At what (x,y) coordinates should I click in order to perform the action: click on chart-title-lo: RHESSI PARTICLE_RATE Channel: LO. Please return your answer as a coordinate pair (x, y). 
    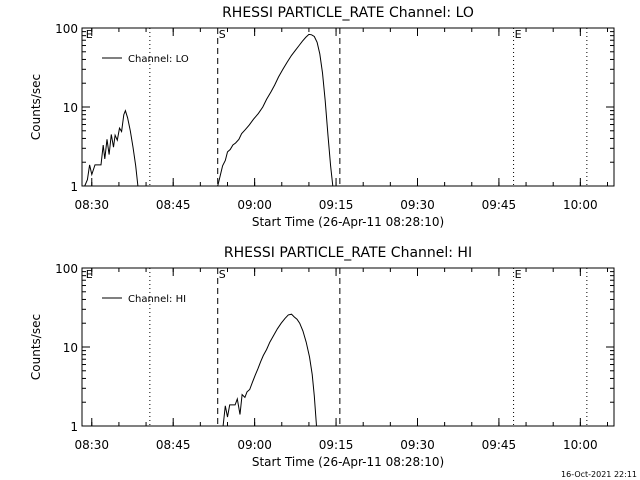
    Looking at the image, I should click on (348, 13).